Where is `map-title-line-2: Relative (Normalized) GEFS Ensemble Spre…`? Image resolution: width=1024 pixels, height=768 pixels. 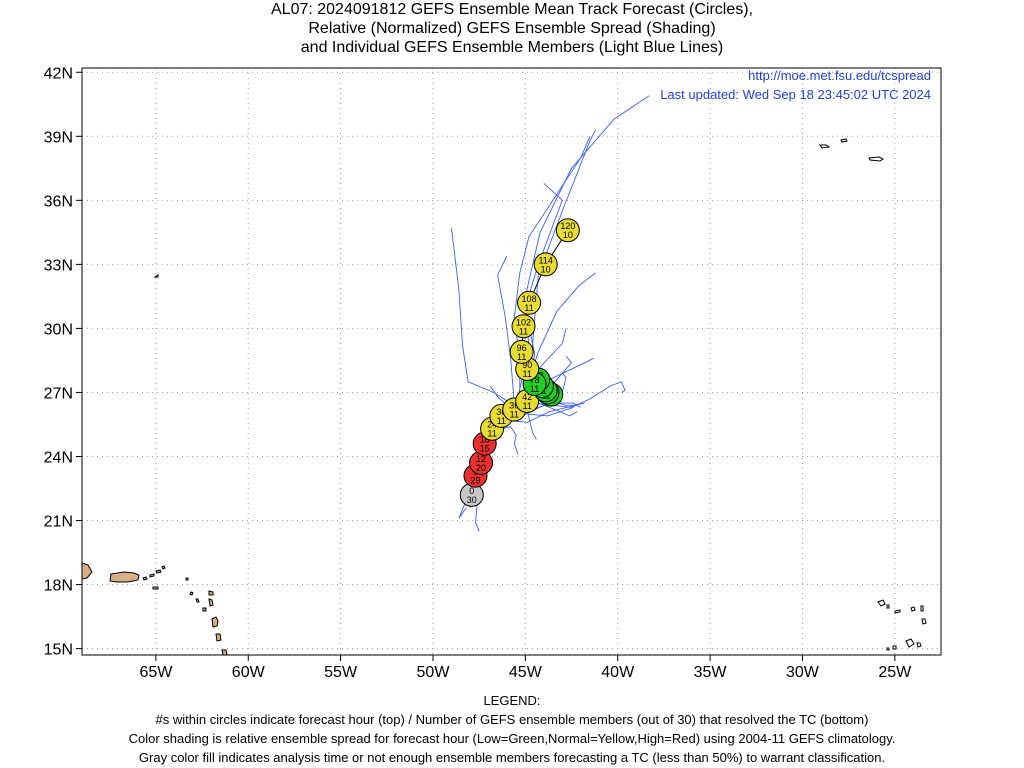
map-title-line-2: Relative (Normalized) GEFS Ensemble Spre… is located at coordinates (512, 28).